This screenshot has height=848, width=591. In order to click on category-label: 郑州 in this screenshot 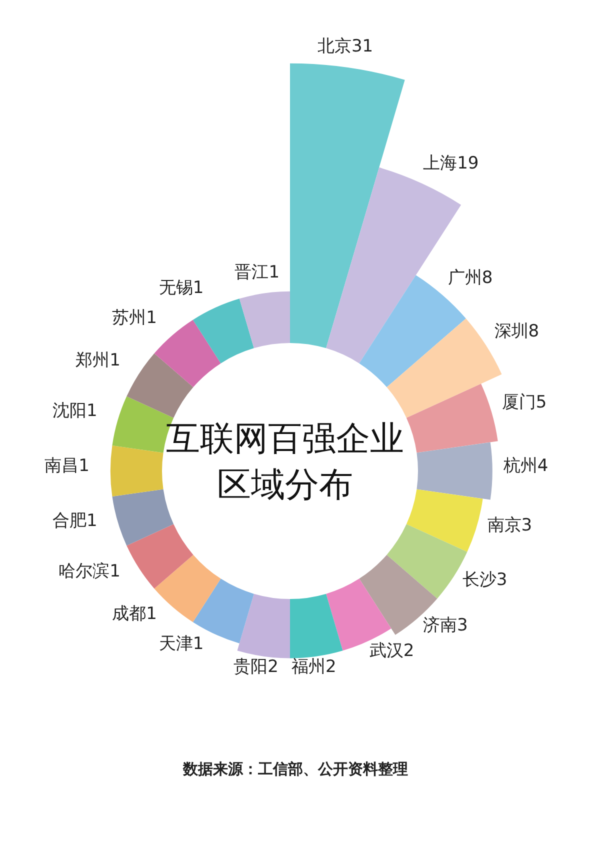, I will do `click(93, 360)`.